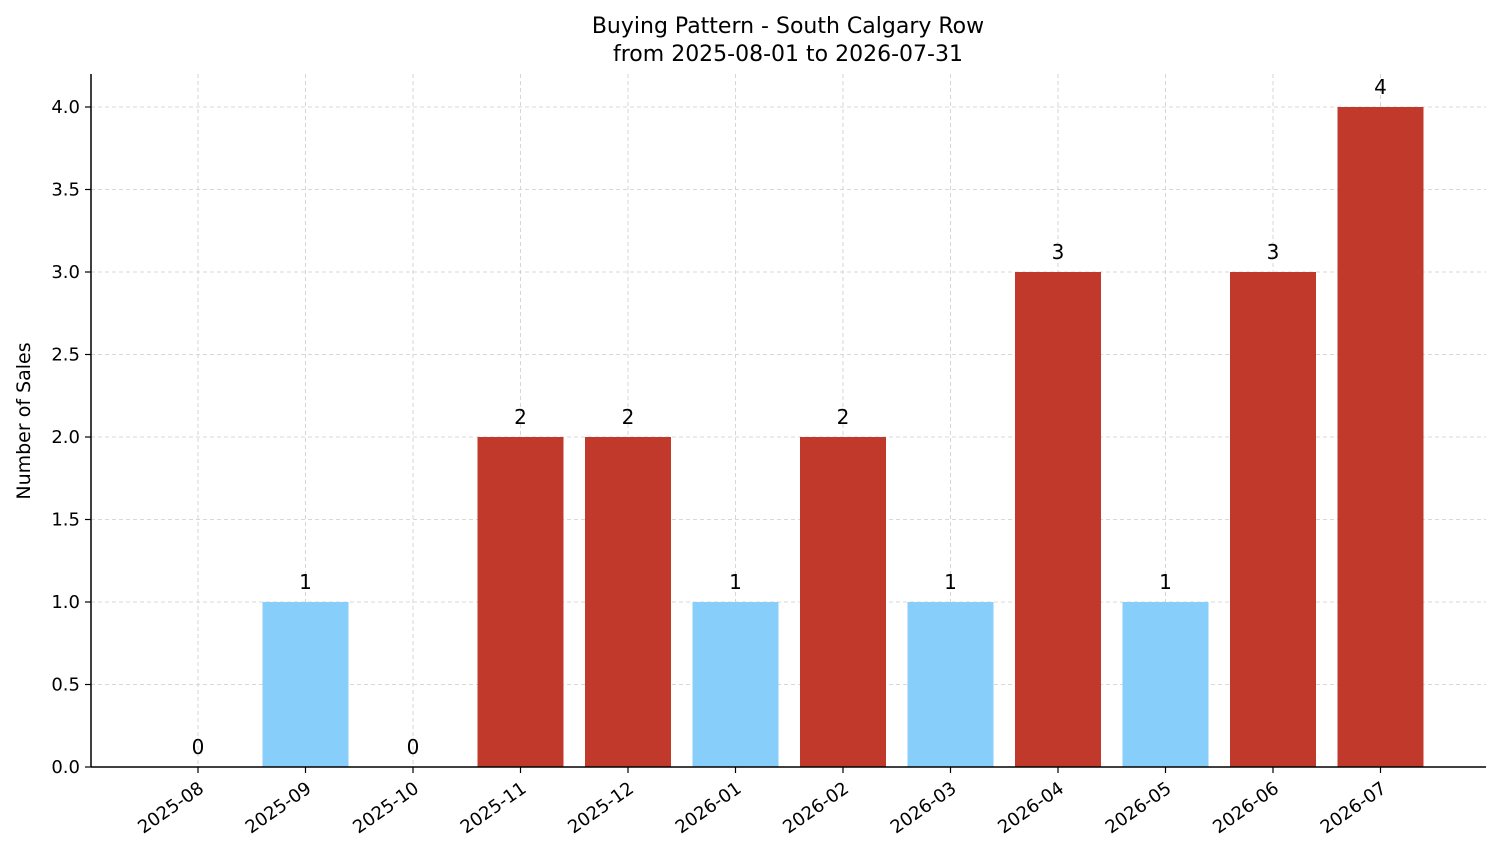 This screenshot has width=1501, height=863. Describe the element at coordinates (413, 747) in the screenshot. I see `bar-label-2025-10: 0` at that location.